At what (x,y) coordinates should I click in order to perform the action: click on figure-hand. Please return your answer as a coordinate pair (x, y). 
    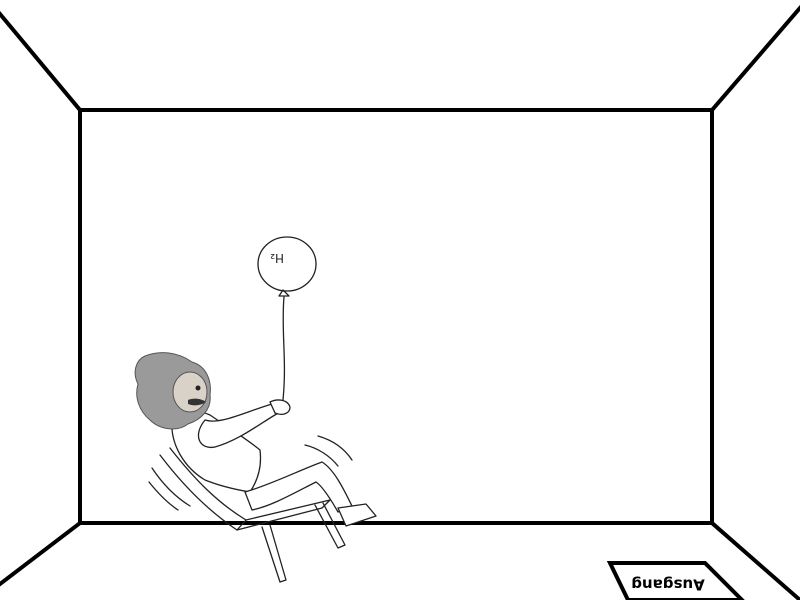
    Looking at the image, I should click on (280, 407).